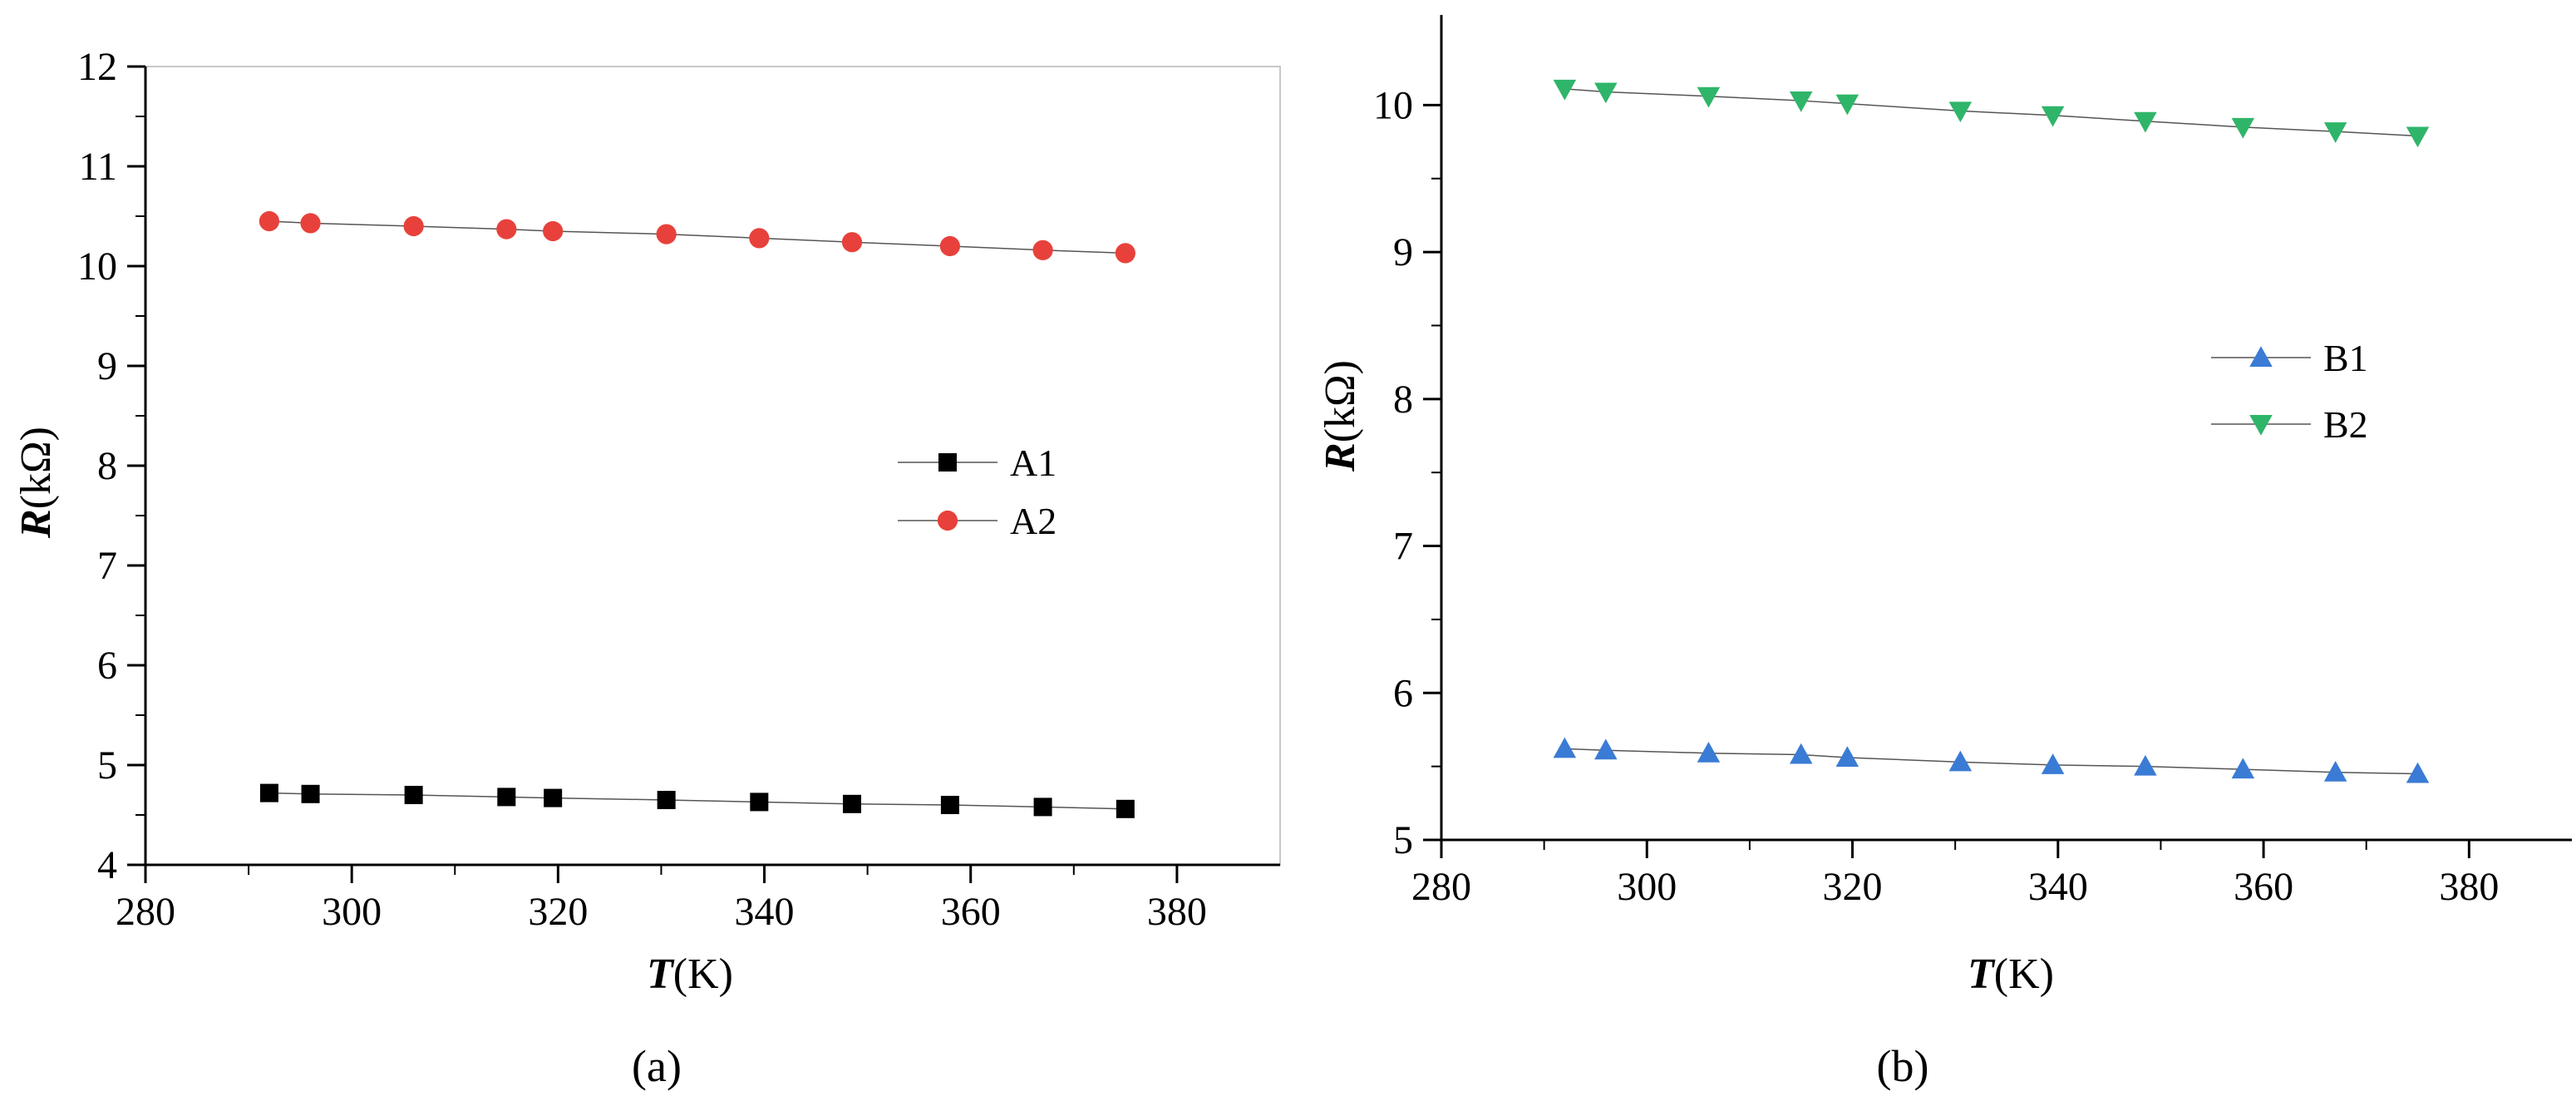  I want to click on chart-b-x-axis-title: T(K), so click(2011, 974).